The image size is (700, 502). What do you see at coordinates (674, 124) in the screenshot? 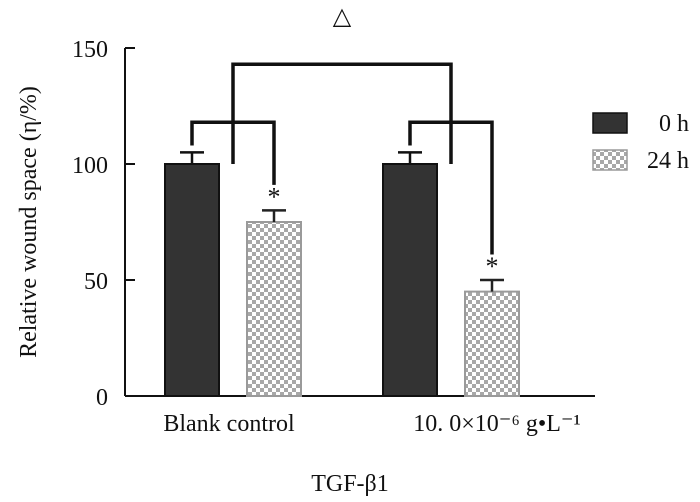
I see `legend-label-0h: 0 h` at bounding box center [674, 124].